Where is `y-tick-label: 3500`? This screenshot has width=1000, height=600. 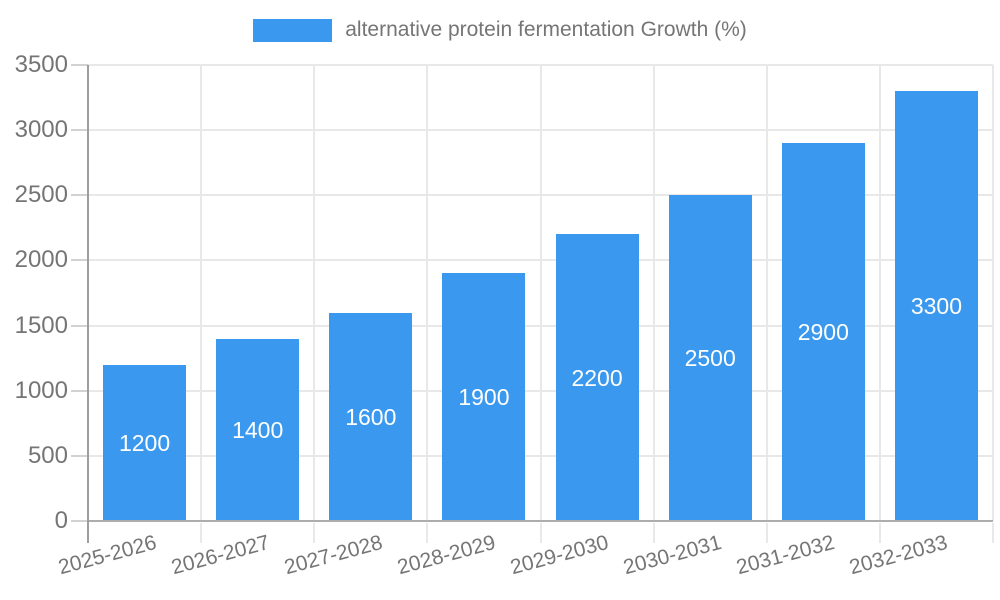 y-tick-label: 3500 is located at coordinates (41, 64).